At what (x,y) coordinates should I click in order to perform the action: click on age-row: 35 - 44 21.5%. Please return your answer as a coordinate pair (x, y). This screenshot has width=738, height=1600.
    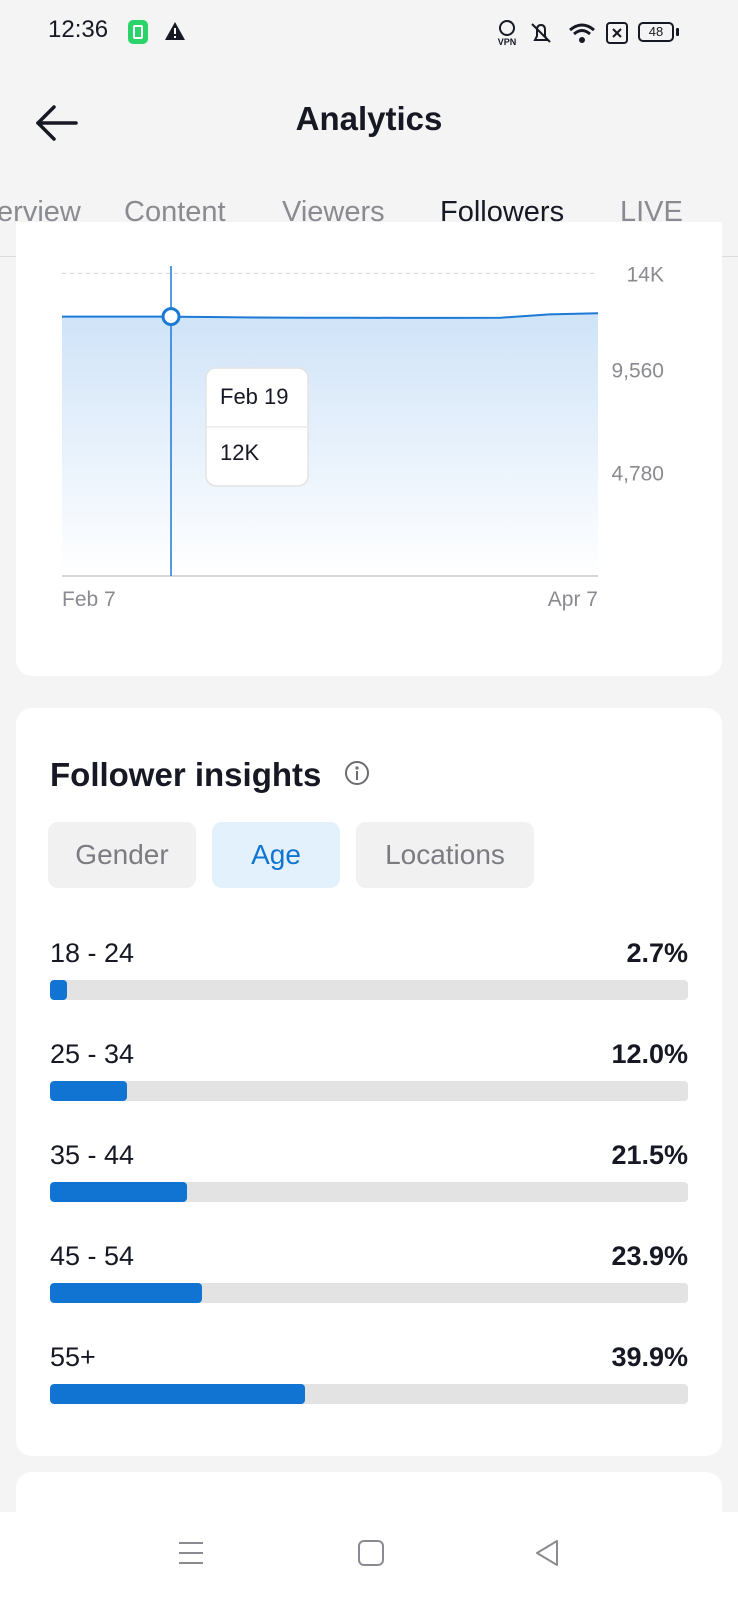
    Looking at the image, I should click on (369, 1178).